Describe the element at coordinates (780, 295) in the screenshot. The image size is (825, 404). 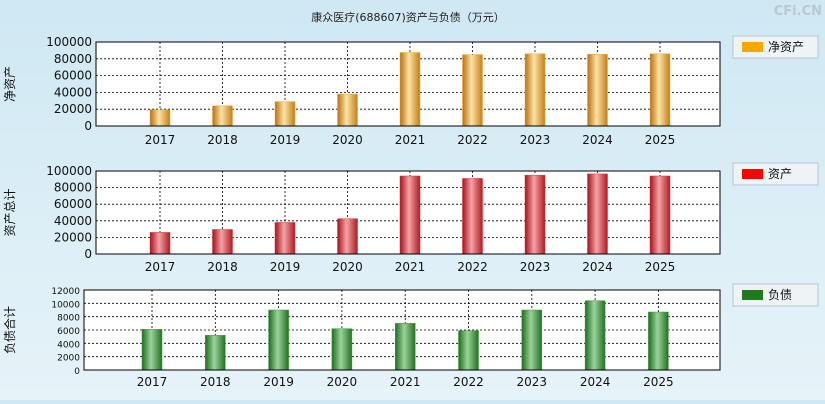
I see `legend-label: 负债` at that location.